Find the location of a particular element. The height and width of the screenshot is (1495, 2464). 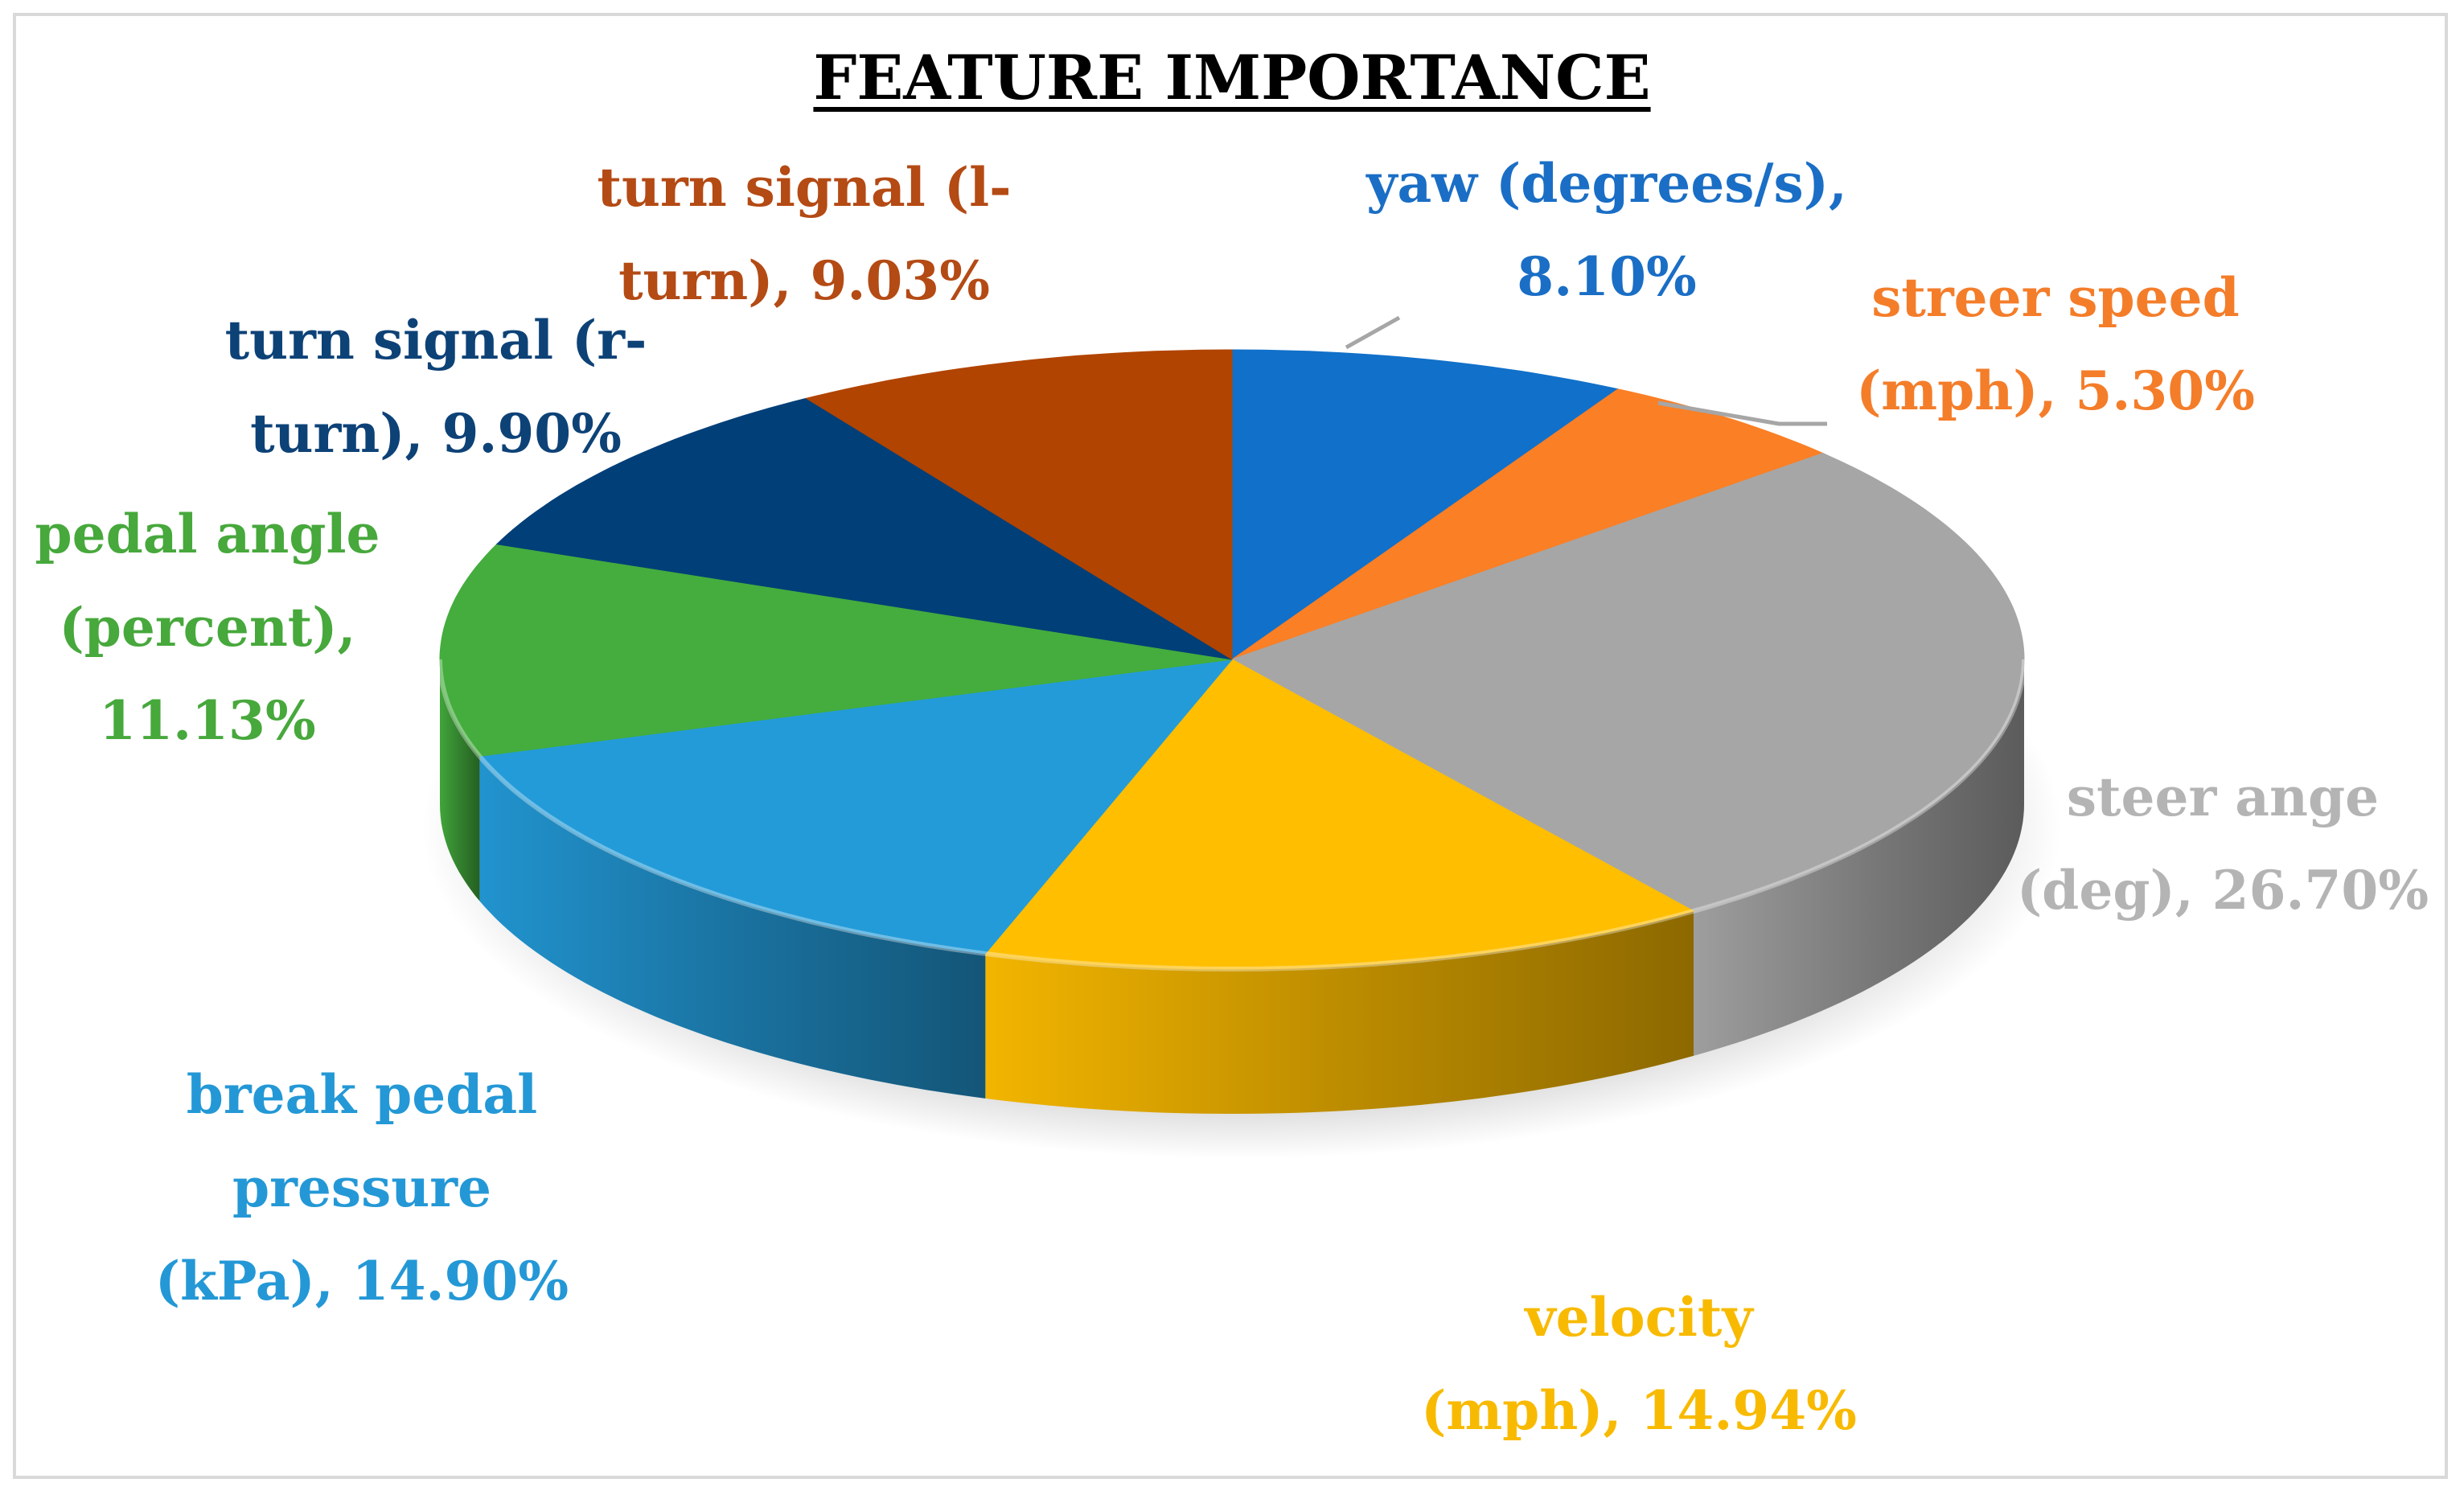

data-label-turn-signal-l: turn signal (l-turn), 9.03% is located at coordinates (804, 234).